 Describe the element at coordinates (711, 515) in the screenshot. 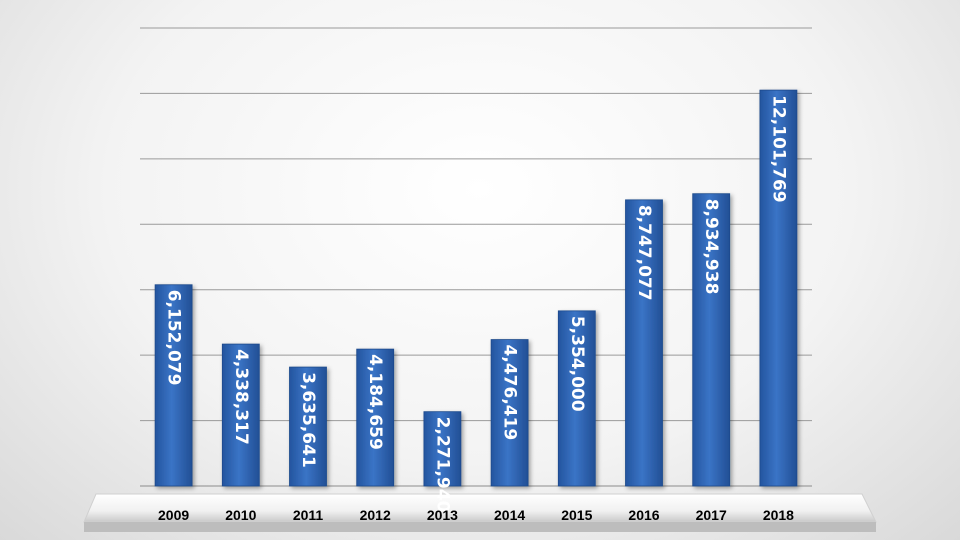

I see `x-tick-label-2017: 2017` at that location.